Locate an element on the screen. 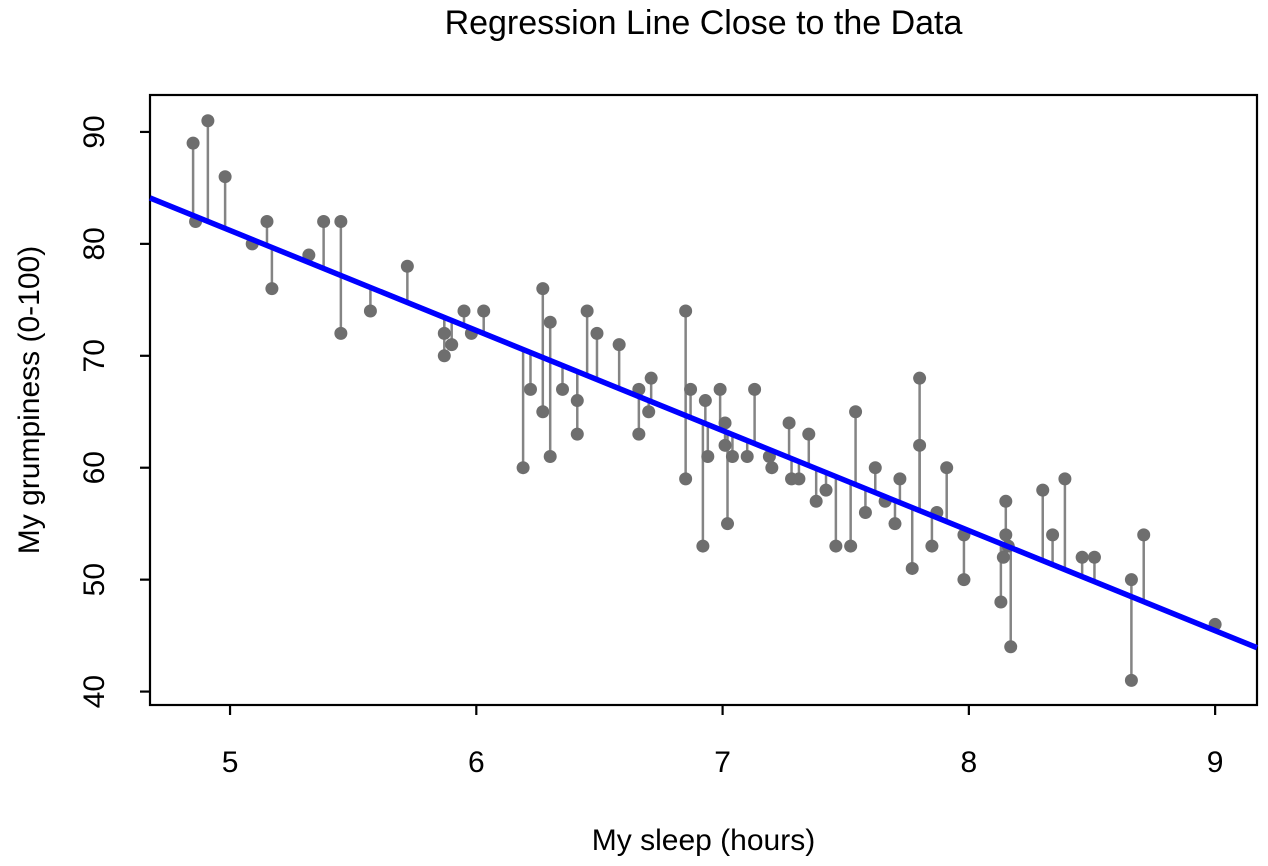 The image size is (1268, 866). x-tick-label: 8 is located at coordinates (969, 762).